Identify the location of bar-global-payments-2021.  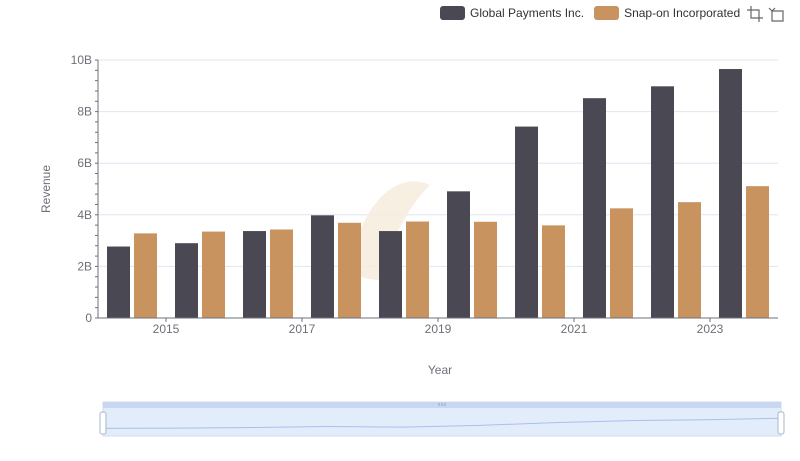
(594, 208).